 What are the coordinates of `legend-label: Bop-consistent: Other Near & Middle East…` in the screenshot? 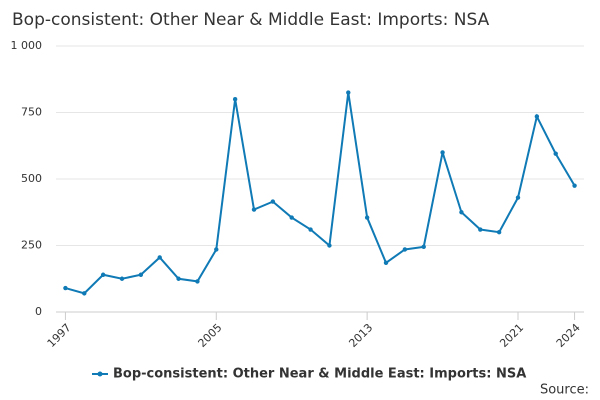 It's located at (319, 374).